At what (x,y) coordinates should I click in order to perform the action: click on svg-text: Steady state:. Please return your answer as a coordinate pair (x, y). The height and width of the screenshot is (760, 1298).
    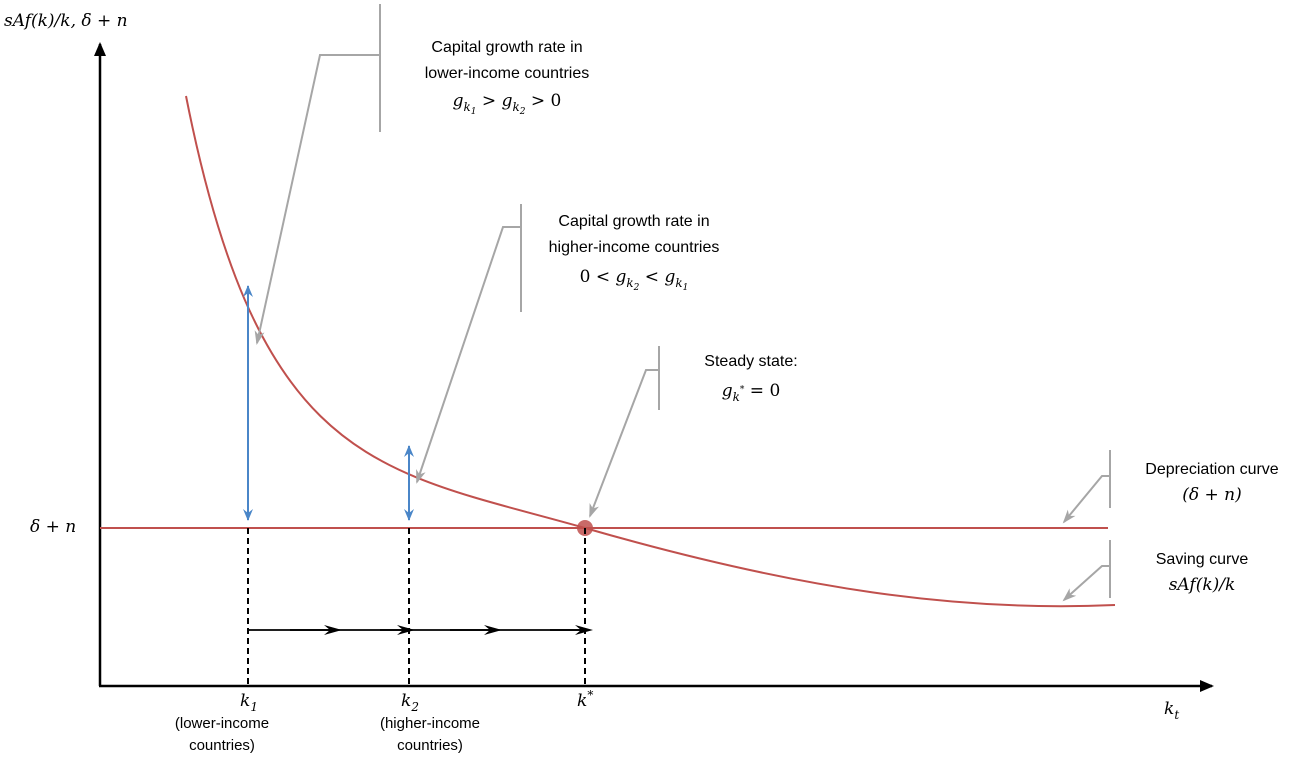
    Looking at the image, I should click on (750, 361).